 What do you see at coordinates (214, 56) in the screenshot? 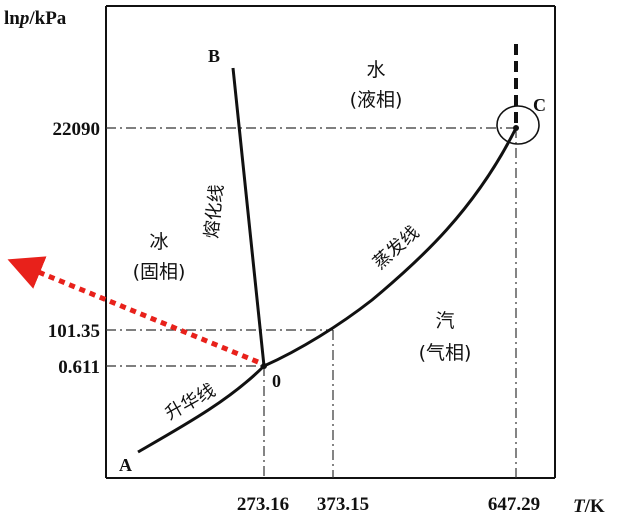
I see `point-label-b: B` at bounding box center [214, 56].